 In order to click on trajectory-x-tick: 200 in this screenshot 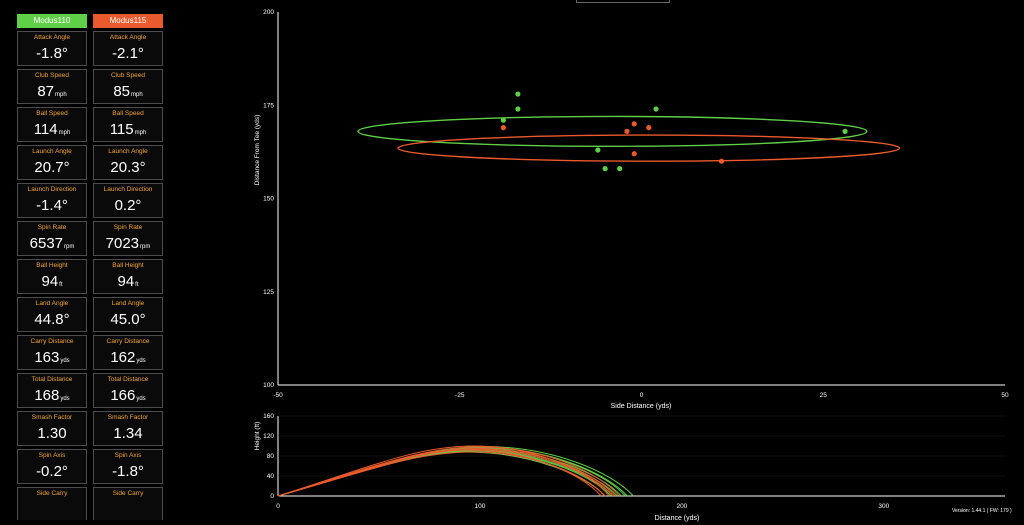, I will do `click(681, 506)`.